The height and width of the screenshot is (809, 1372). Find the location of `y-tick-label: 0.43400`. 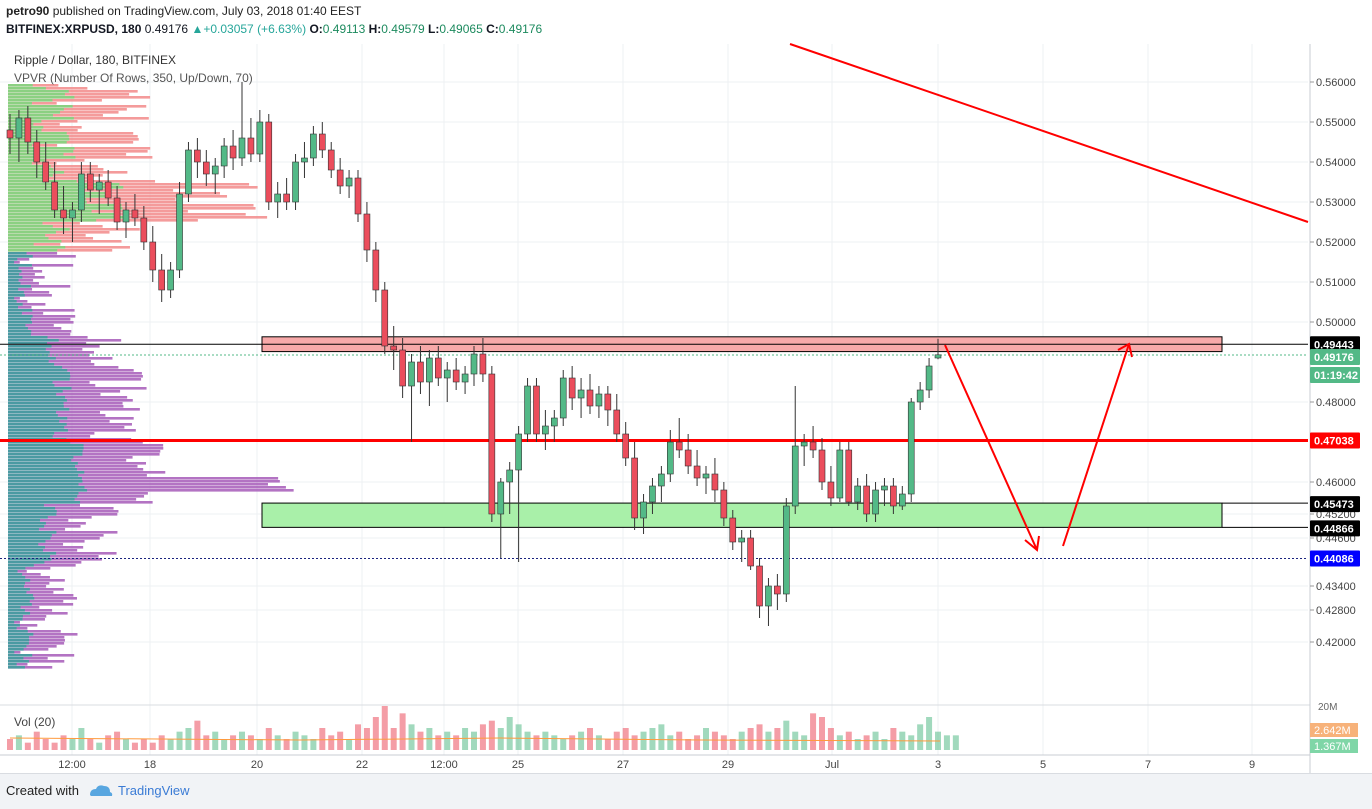

y-tick-label: 0.43400 is located at coordinates (1336, 587).